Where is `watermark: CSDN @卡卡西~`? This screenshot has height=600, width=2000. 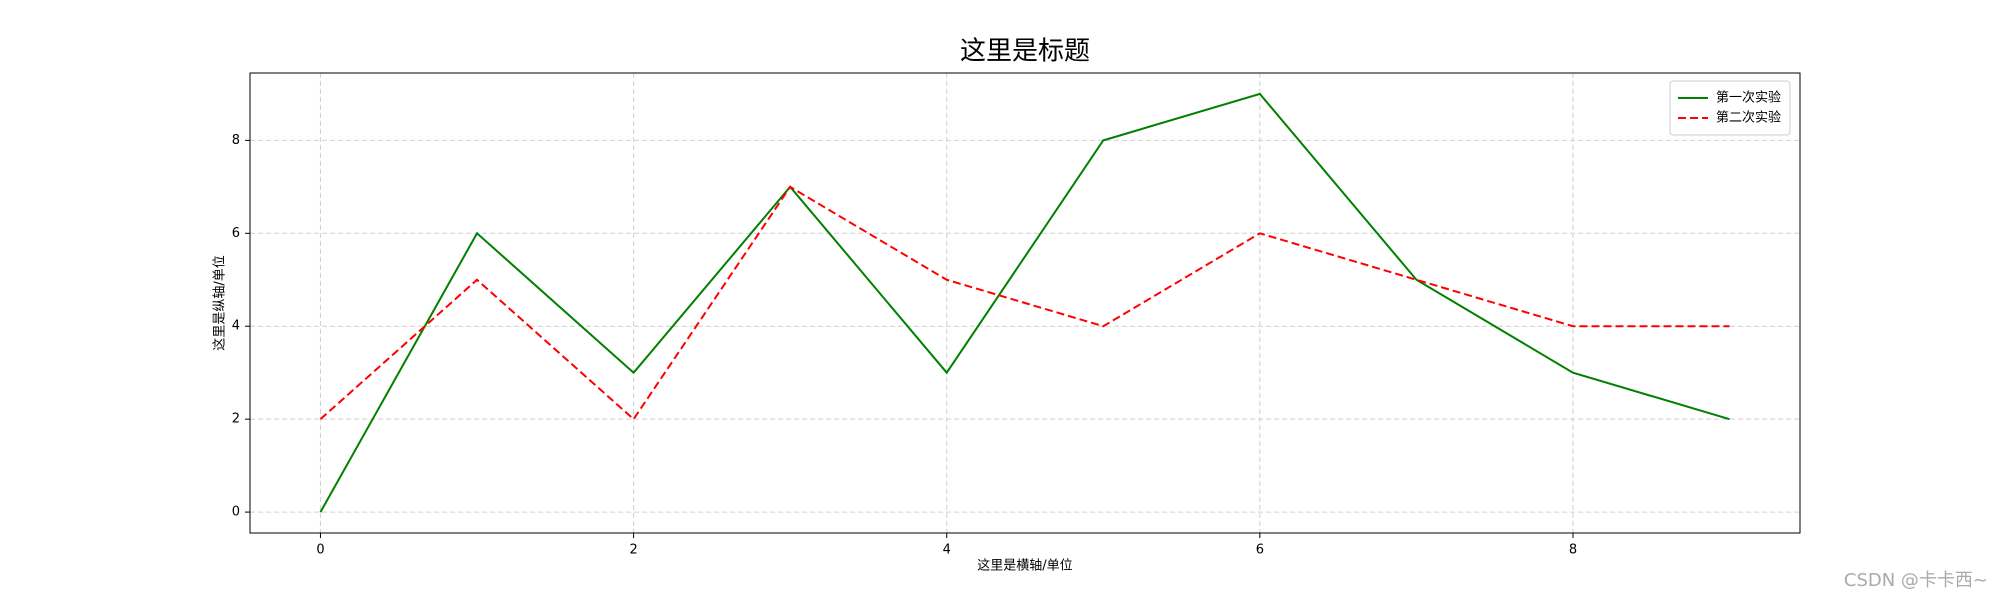 watermark: CSDN @卡卡西~ is located at coordinates (1916, 580).